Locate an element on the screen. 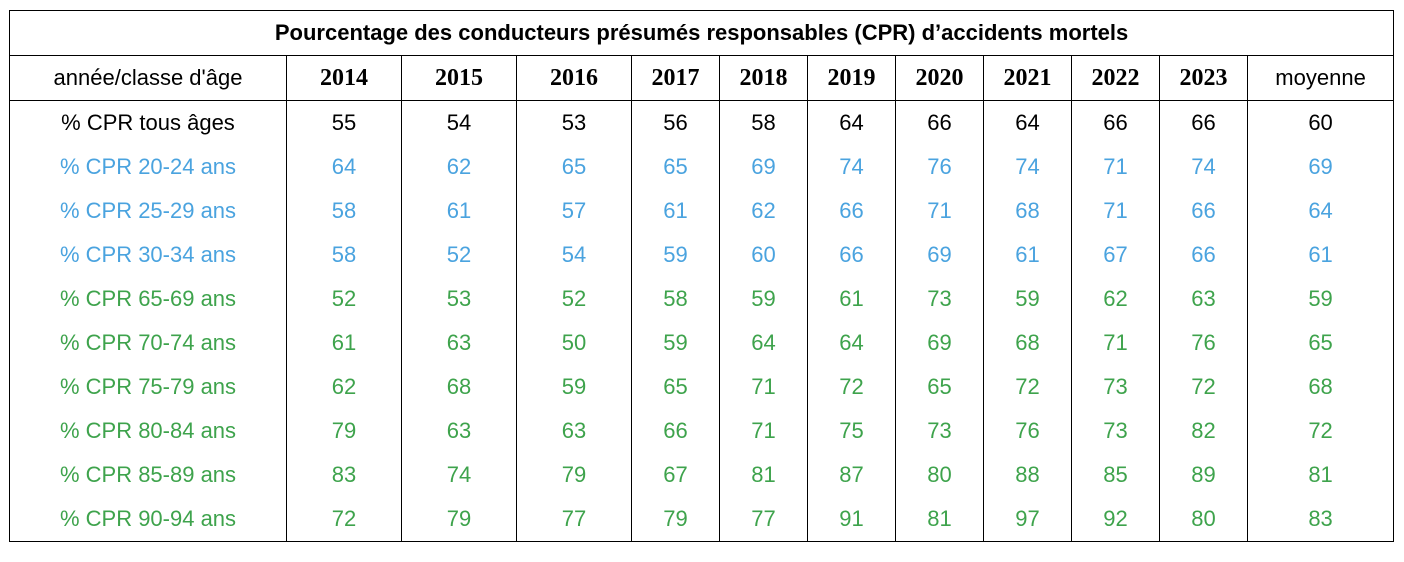  column-header: 2019 is located at coordinates (851, 78).